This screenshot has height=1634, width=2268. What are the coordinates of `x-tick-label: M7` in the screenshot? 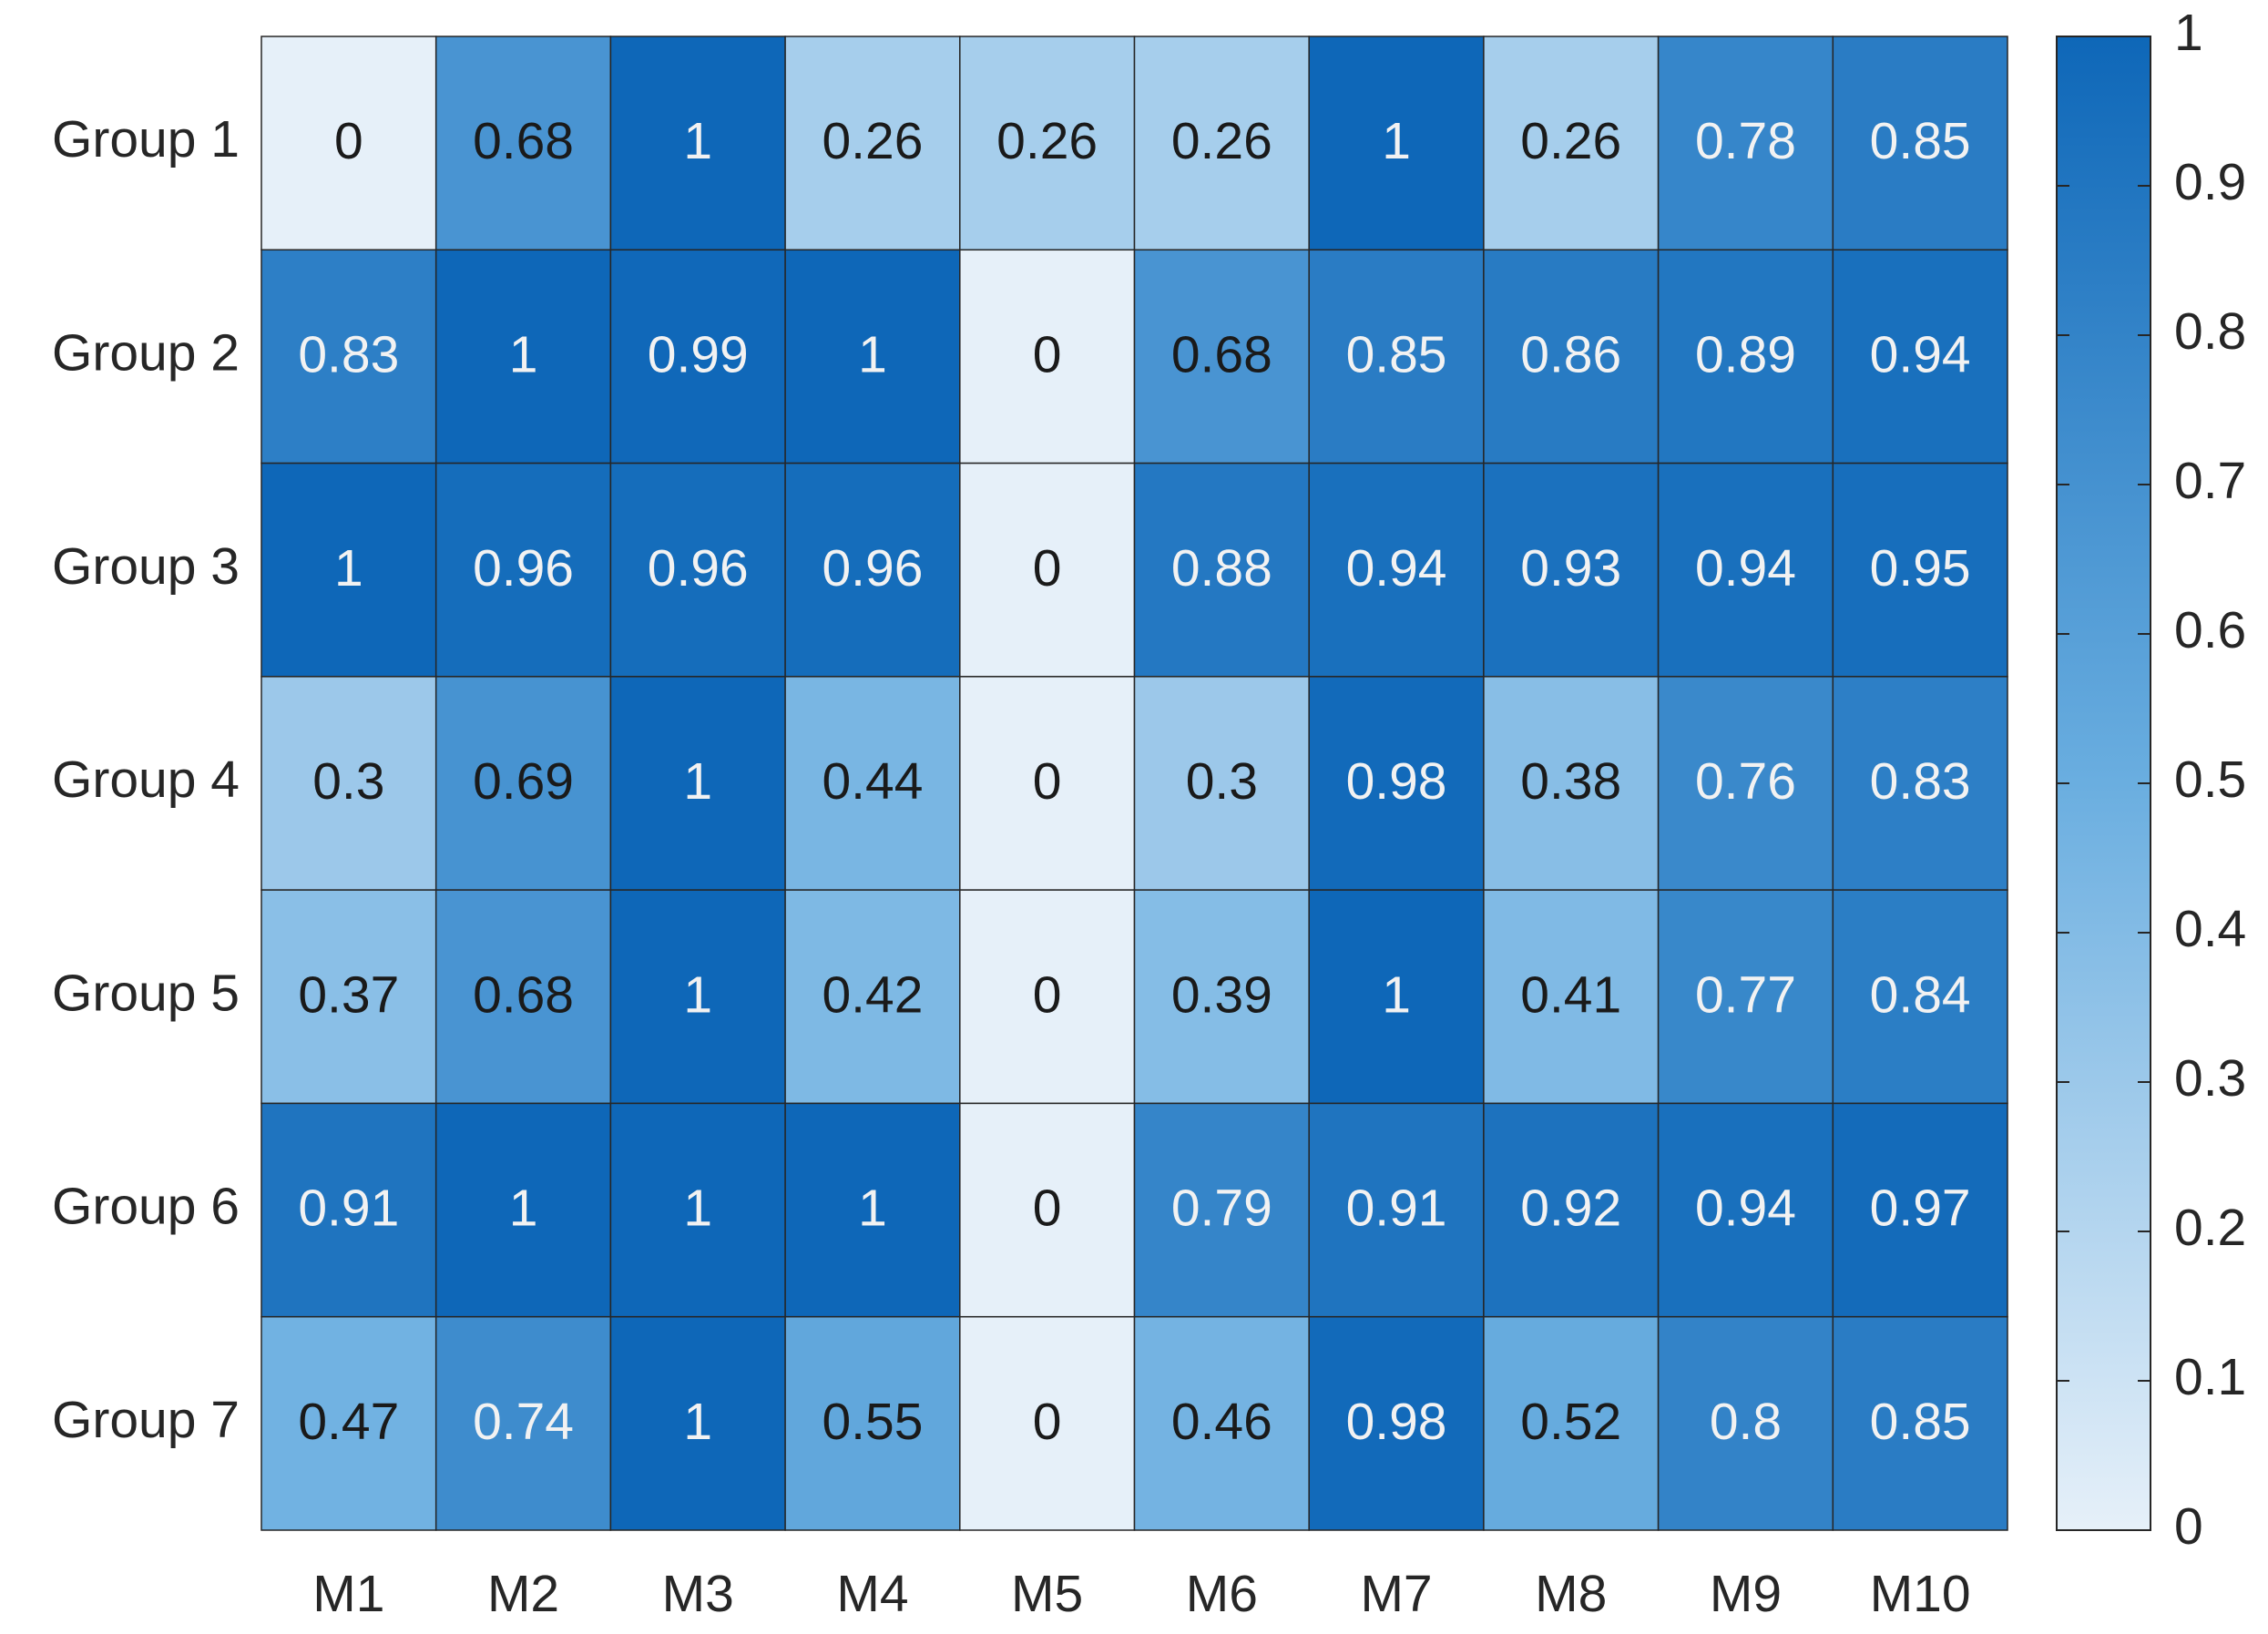 It's located at (1396, 1594).